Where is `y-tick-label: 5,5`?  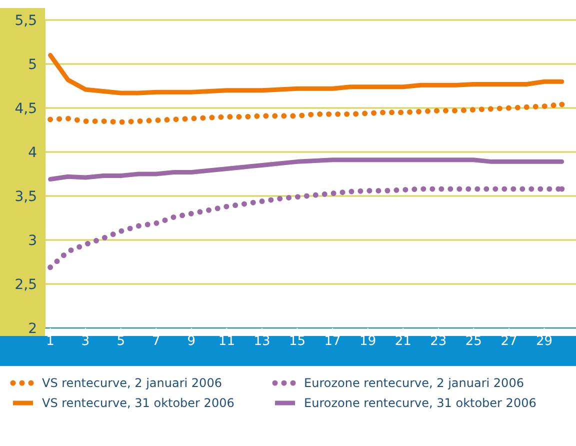
y-tick-label: 5,5 is located at coordinates (25, 20).